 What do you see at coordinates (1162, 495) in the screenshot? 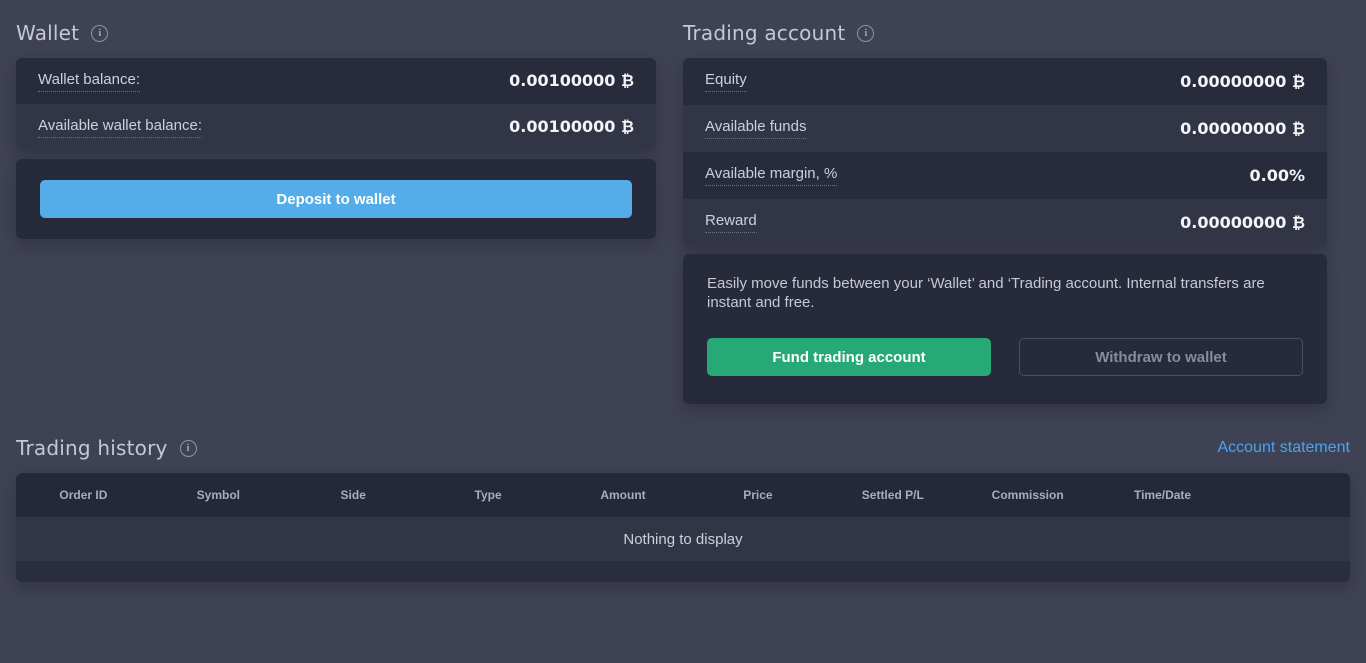
I see `column-time-date: Time/Date` at bounding box center [1162, 495].